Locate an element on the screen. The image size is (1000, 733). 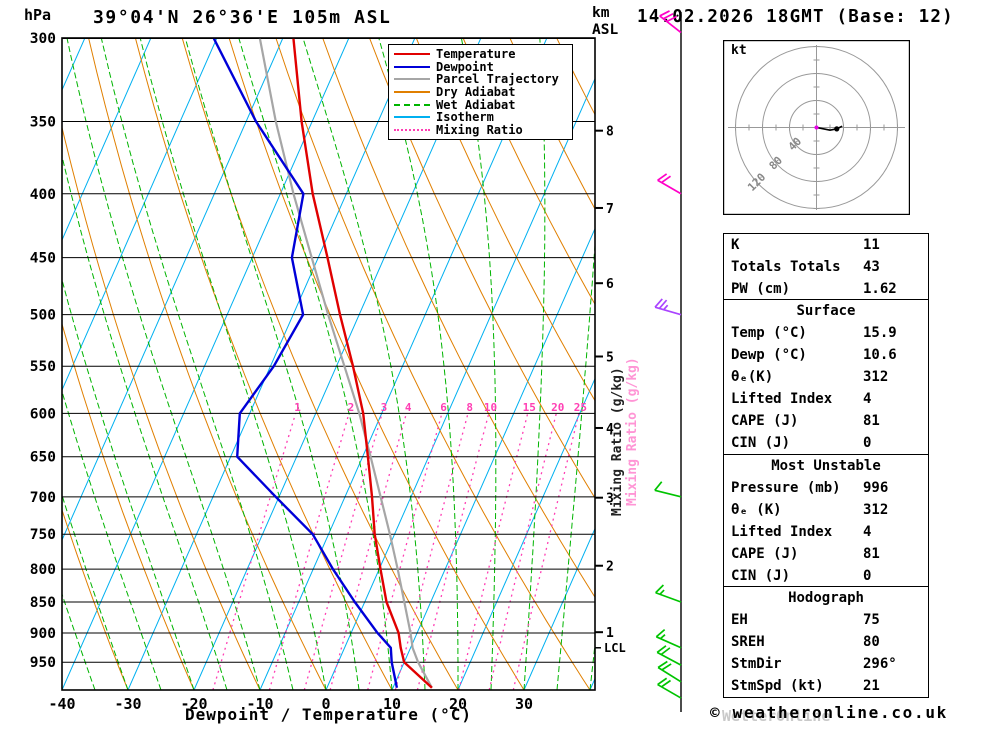
legend-item: Mixing Ratio is located at coordinates (483, 130).